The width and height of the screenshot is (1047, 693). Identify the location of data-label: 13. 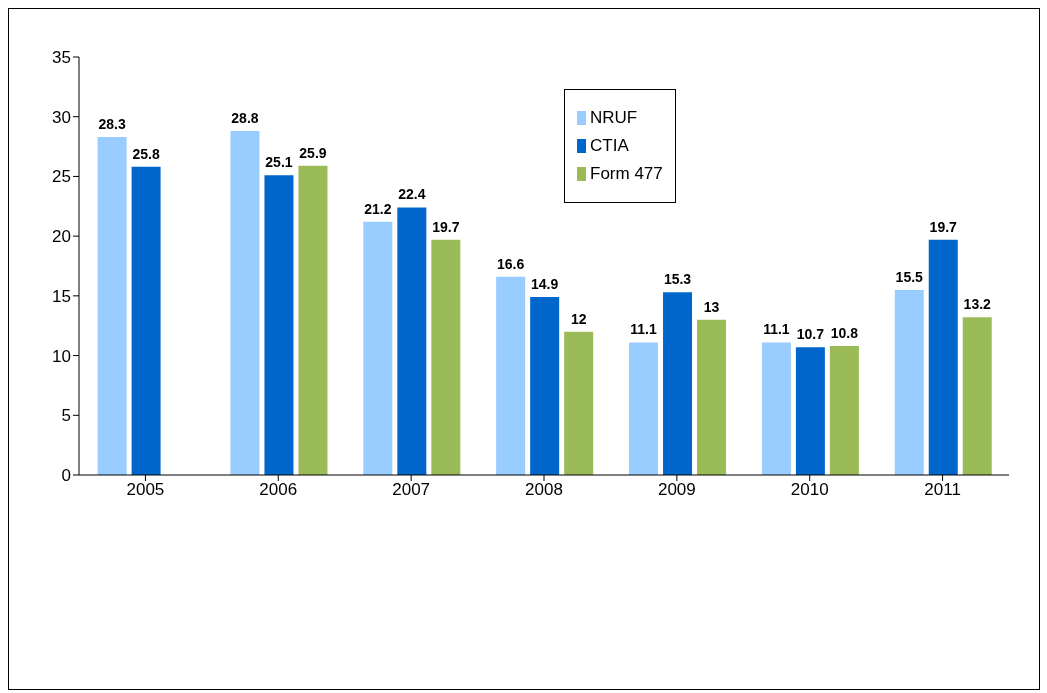
(711, 306).